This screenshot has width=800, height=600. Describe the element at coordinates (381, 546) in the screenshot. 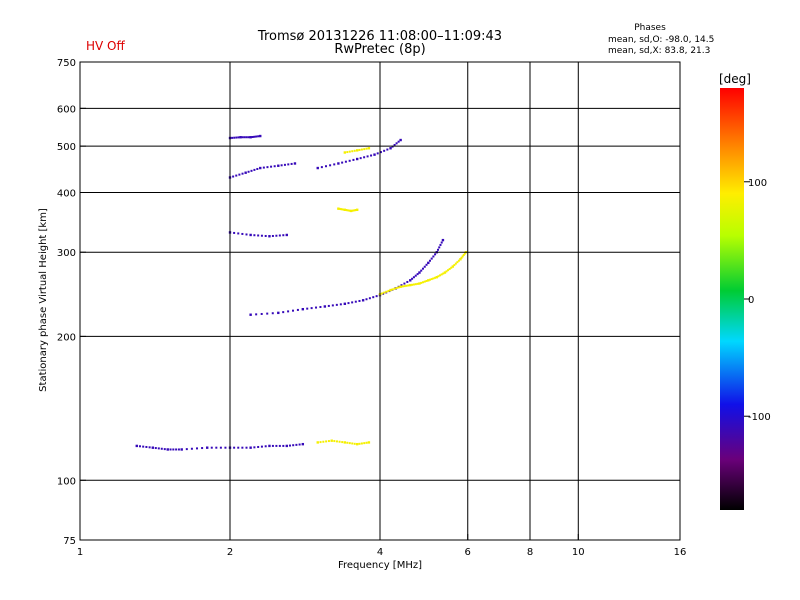

I see `x-axis: 1 2 4 6 8 10 16` at that location.